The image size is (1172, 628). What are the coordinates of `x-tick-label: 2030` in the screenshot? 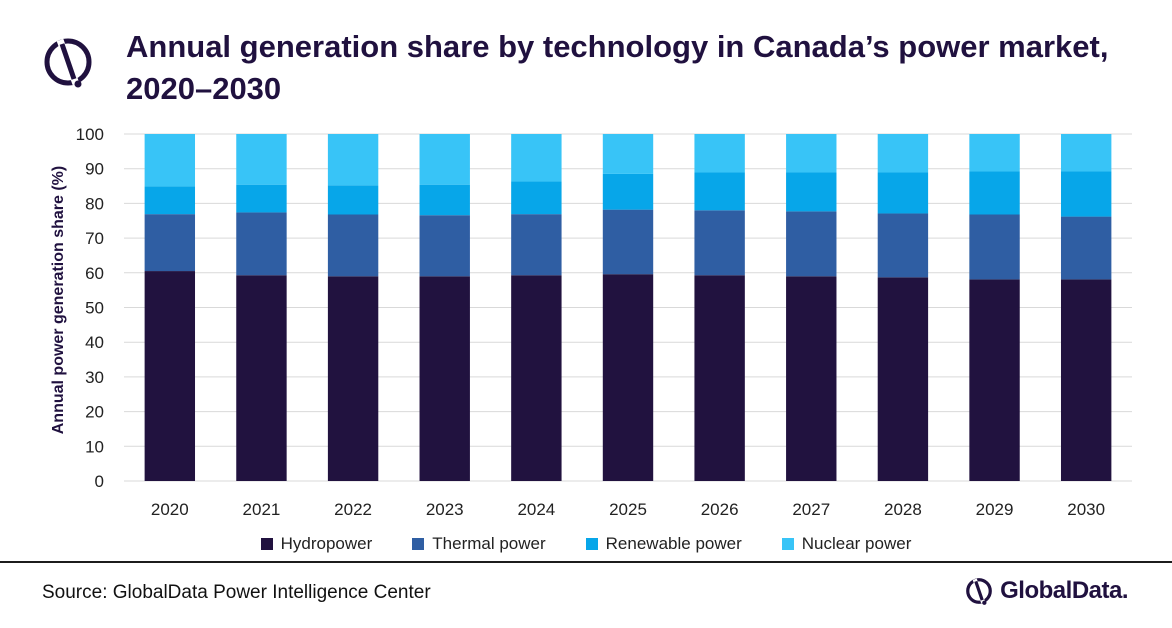 It's located at (1086, 509).